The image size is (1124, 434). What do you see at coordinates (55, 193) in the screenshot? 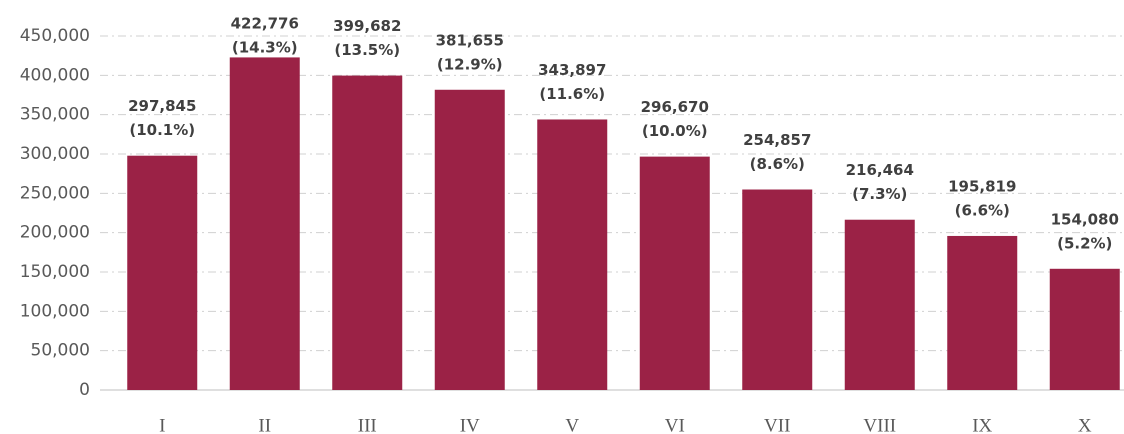
I see `y-tick-label: 250,000` at bounding box center [55, 193].